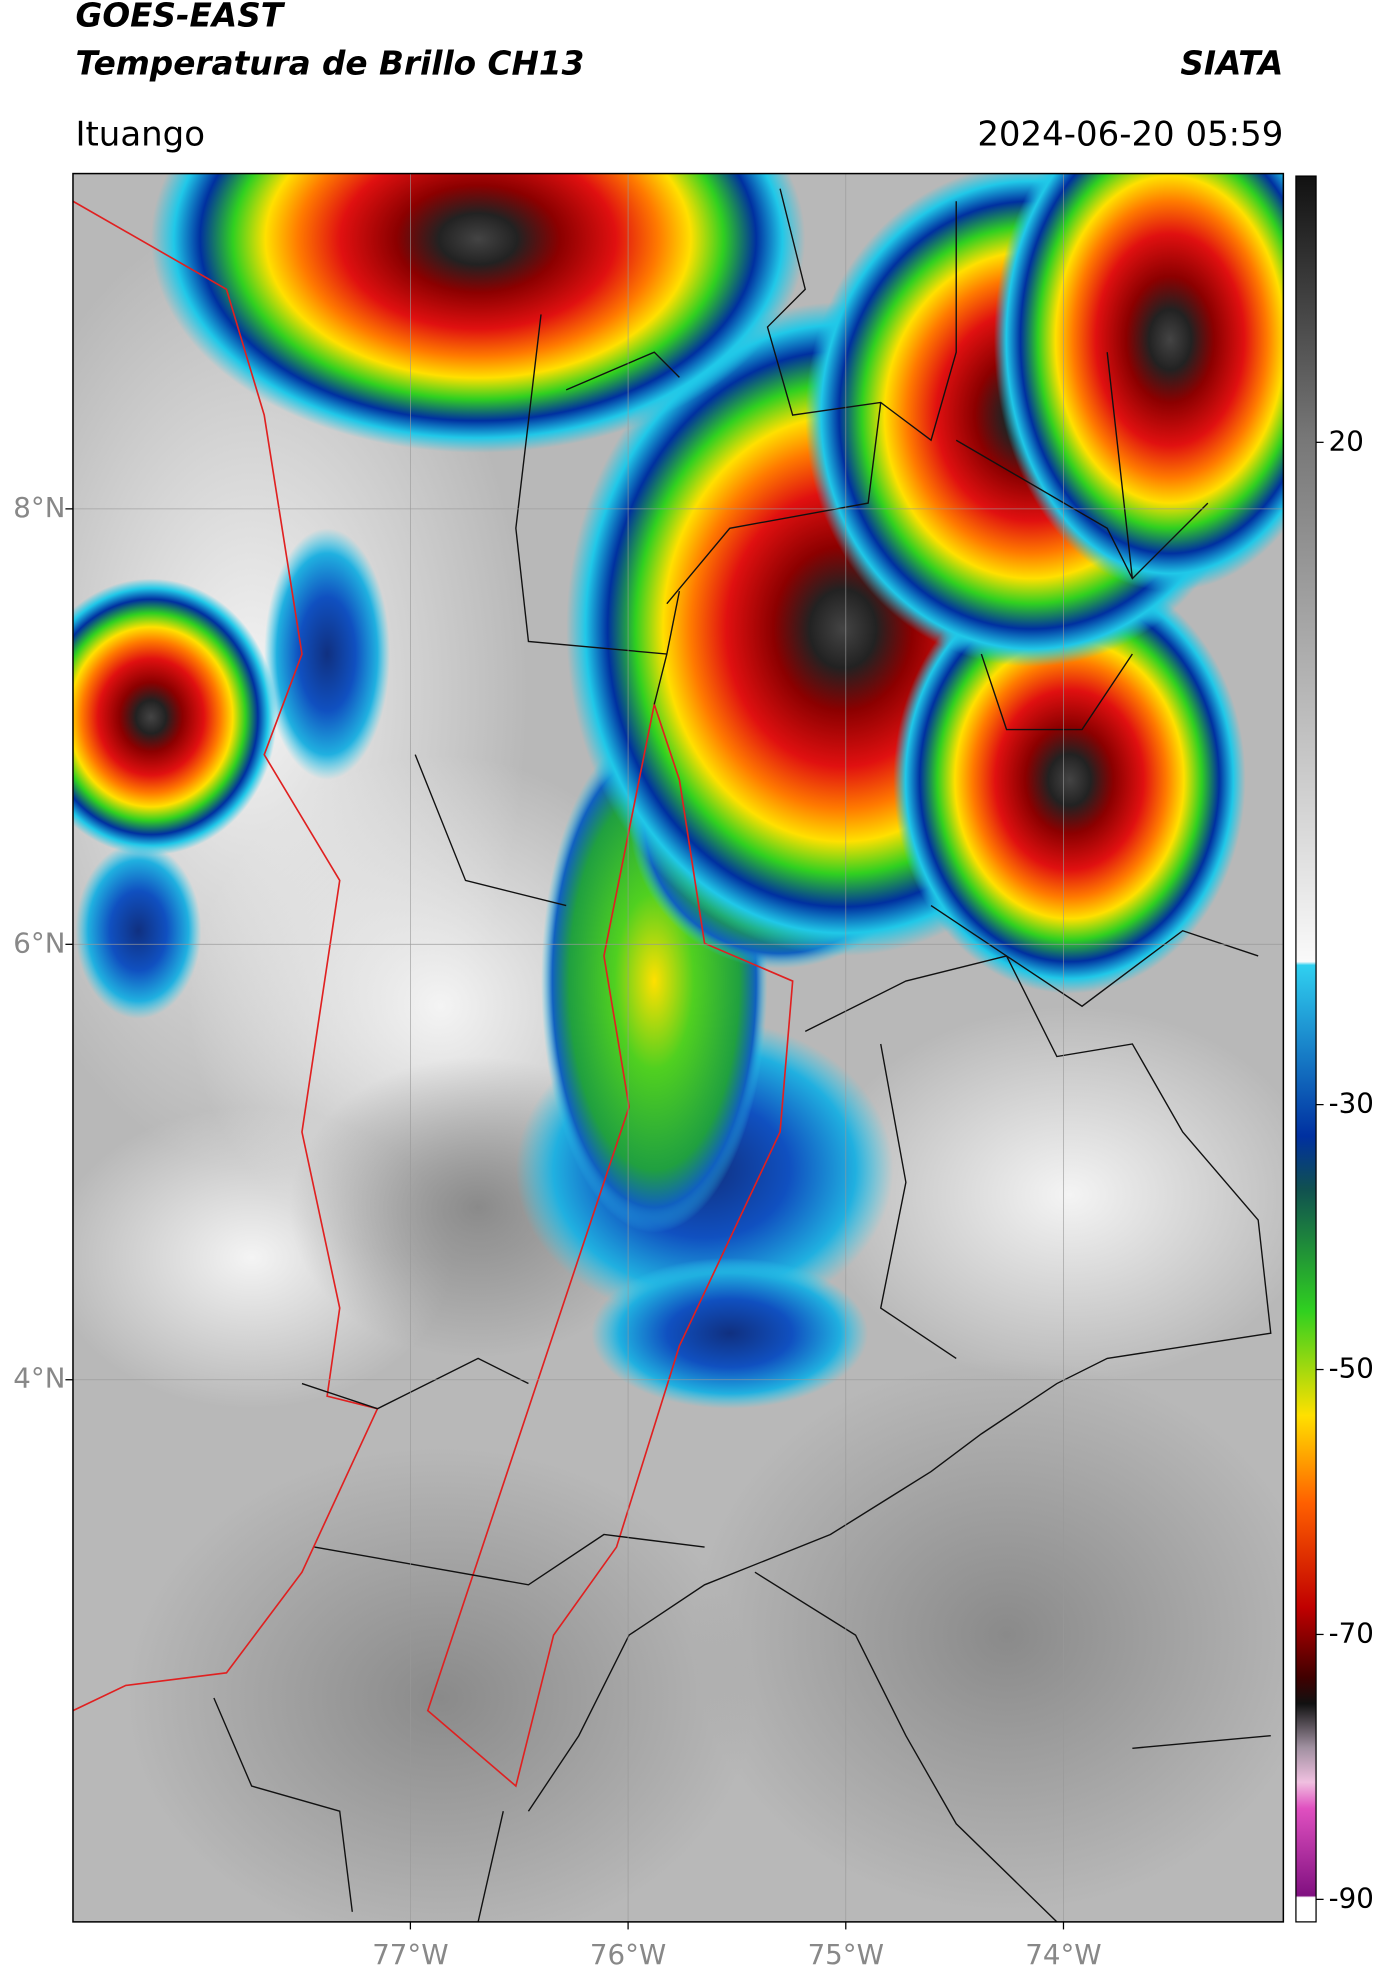  I want to click on datetime: 2024-06-20 05:59, so click(1130, 134).